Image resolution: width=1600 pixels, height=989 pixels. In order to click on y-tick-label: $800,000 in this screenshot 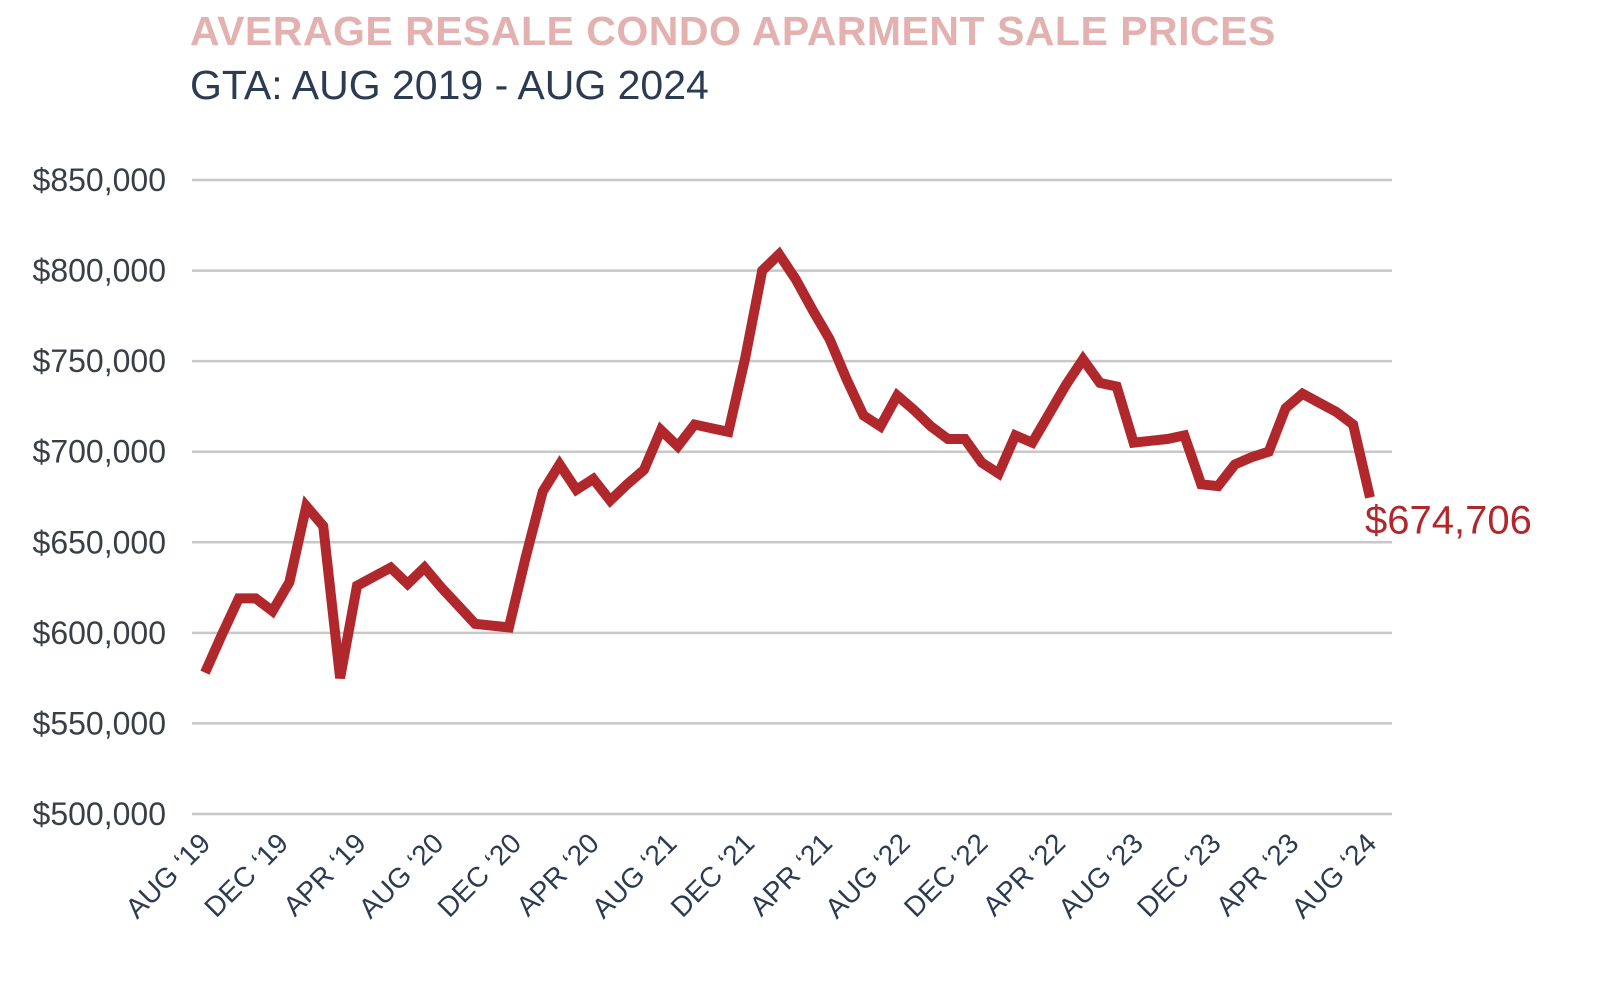, I will do `click(99, 271)`.